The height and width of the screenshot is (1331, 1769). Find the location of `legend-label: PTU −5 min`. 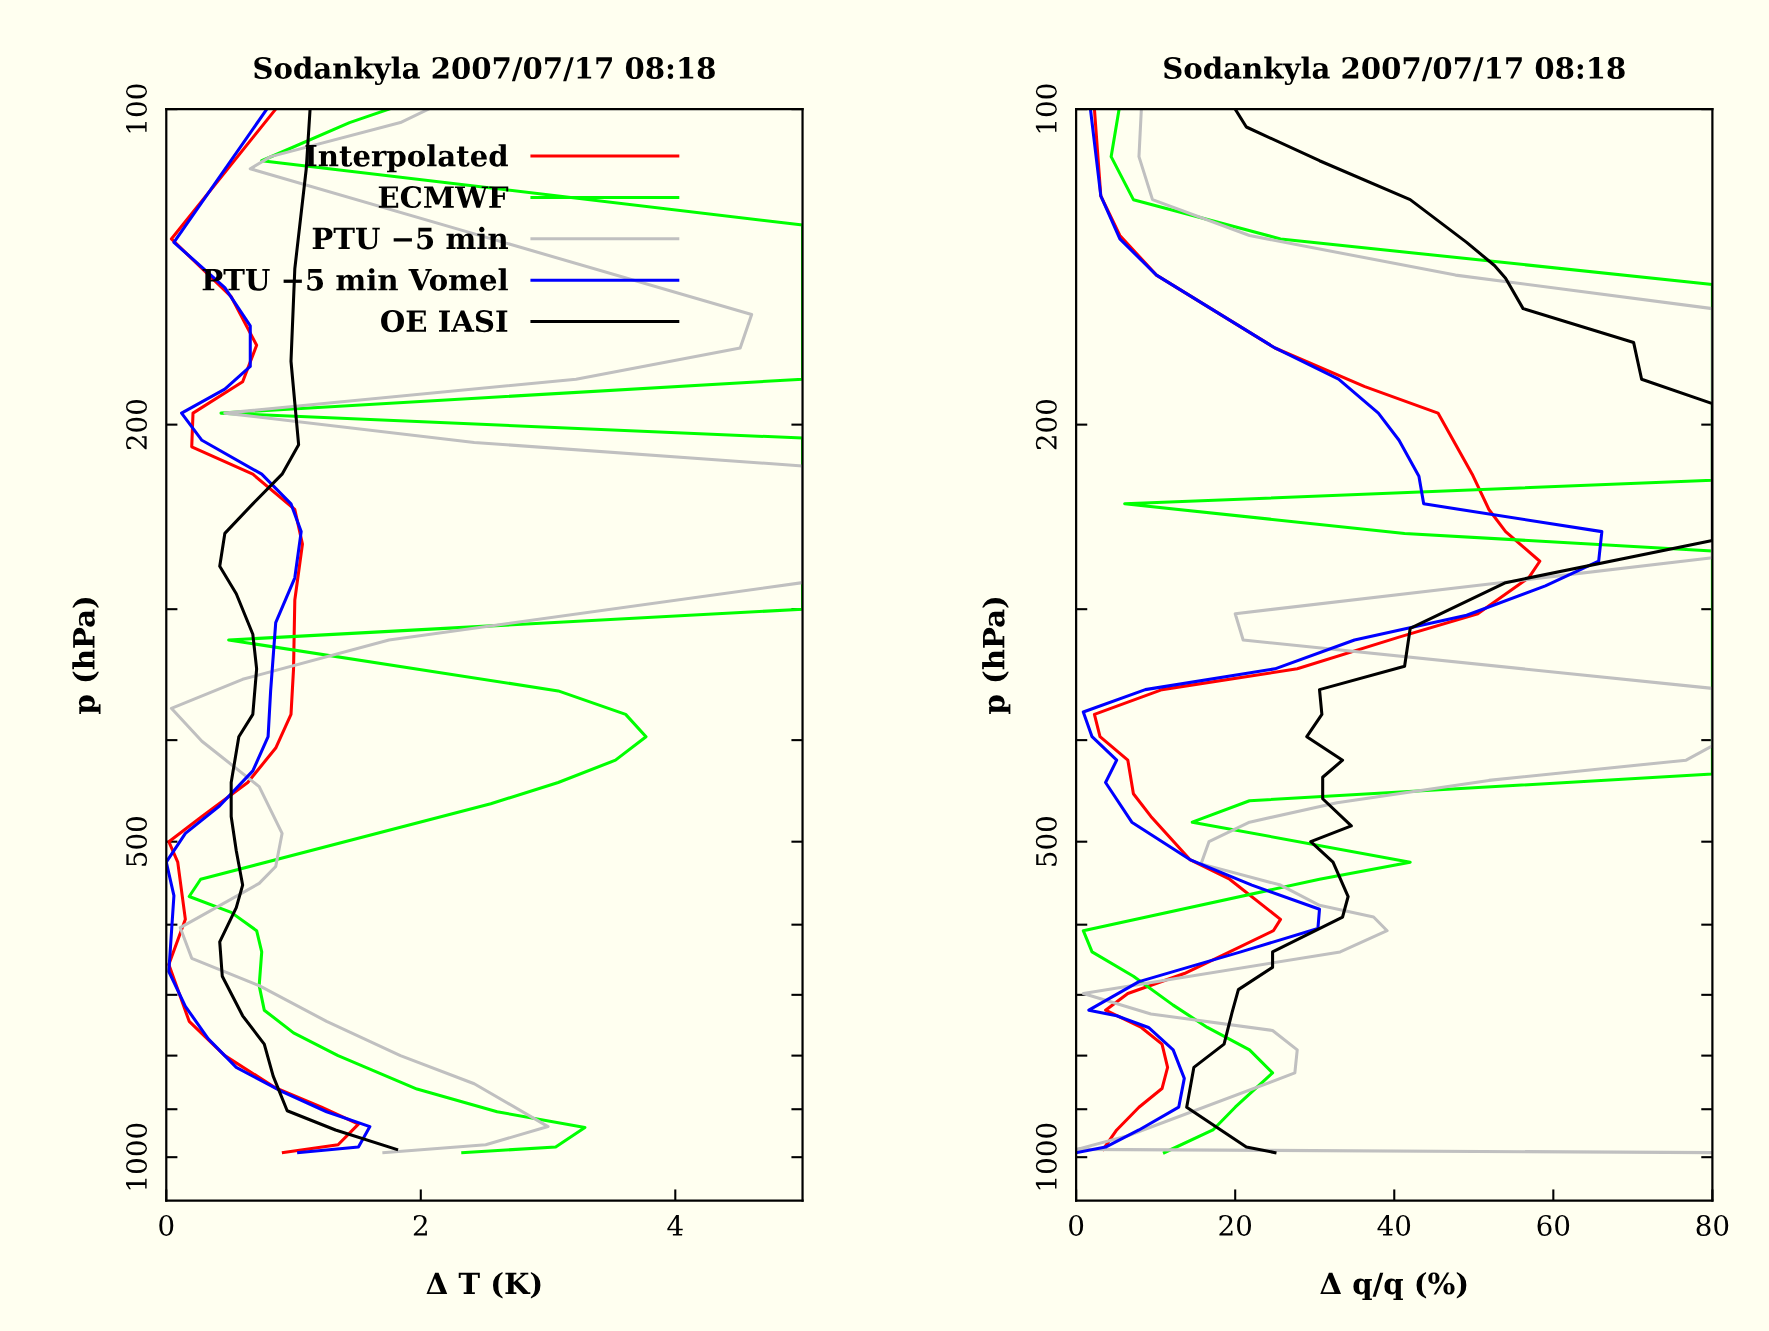

legend-label: PTU −5 min is located at coordinates (410, 238).